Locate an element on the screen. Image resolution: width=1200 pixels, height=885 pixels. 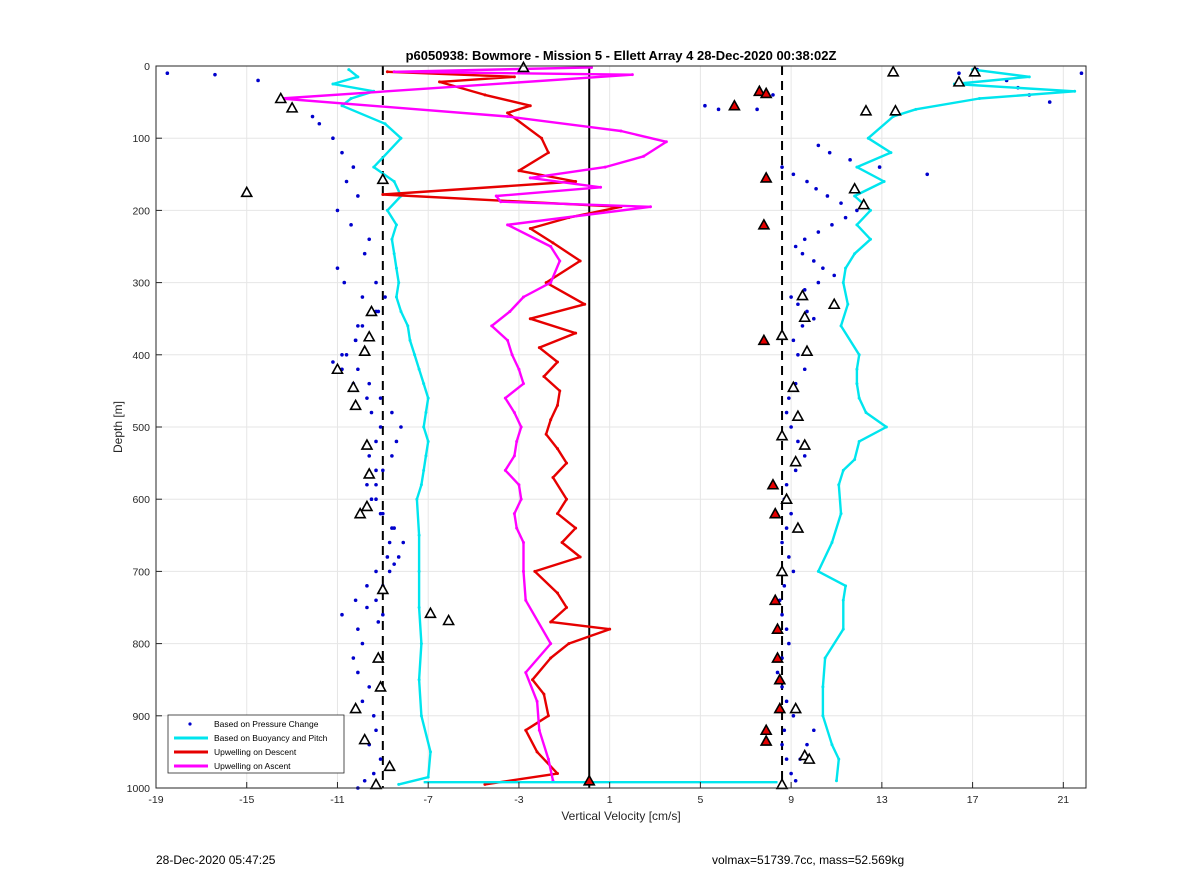
legend-item-descent: Upwelling on Descent is located at coordinates (235, 752).